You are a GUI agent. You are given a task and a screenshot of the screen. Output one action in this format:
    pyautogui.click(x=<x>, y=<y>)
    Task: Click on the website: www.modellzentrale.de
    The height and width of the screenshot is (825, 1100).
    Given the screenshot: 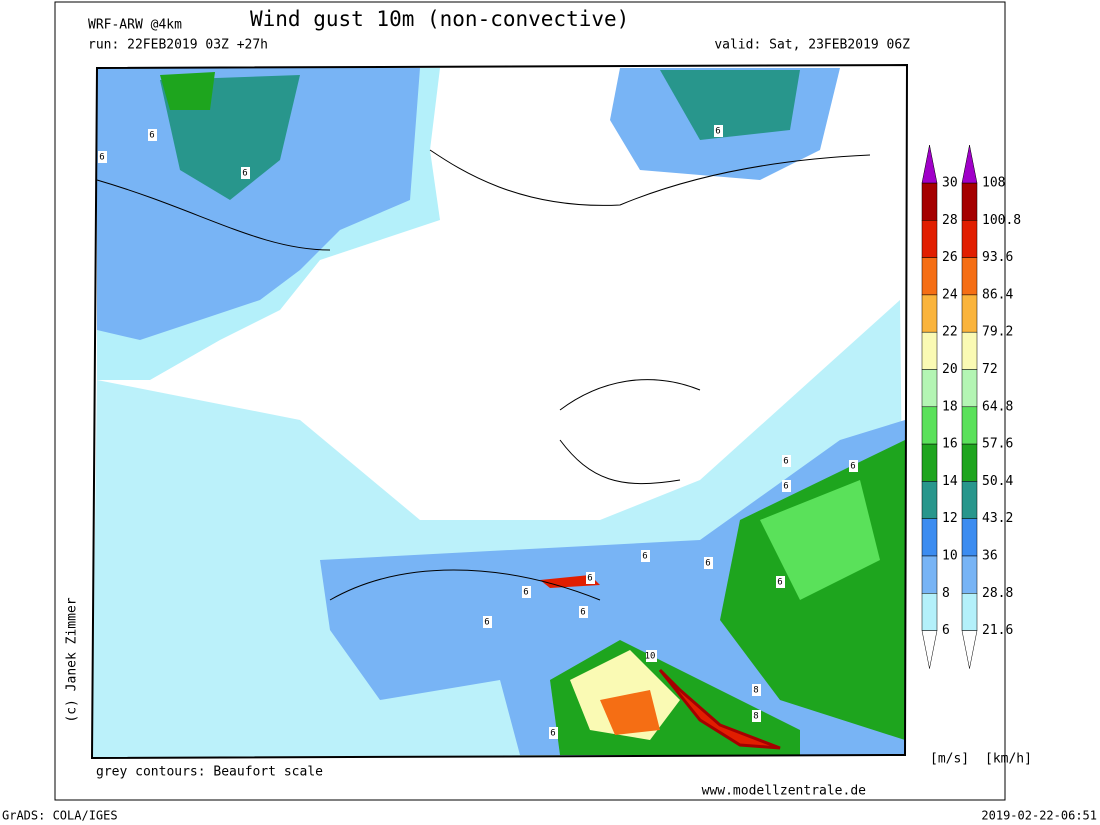 What is the action you would take?
    pyautogui.click(x=784, y=791)
    